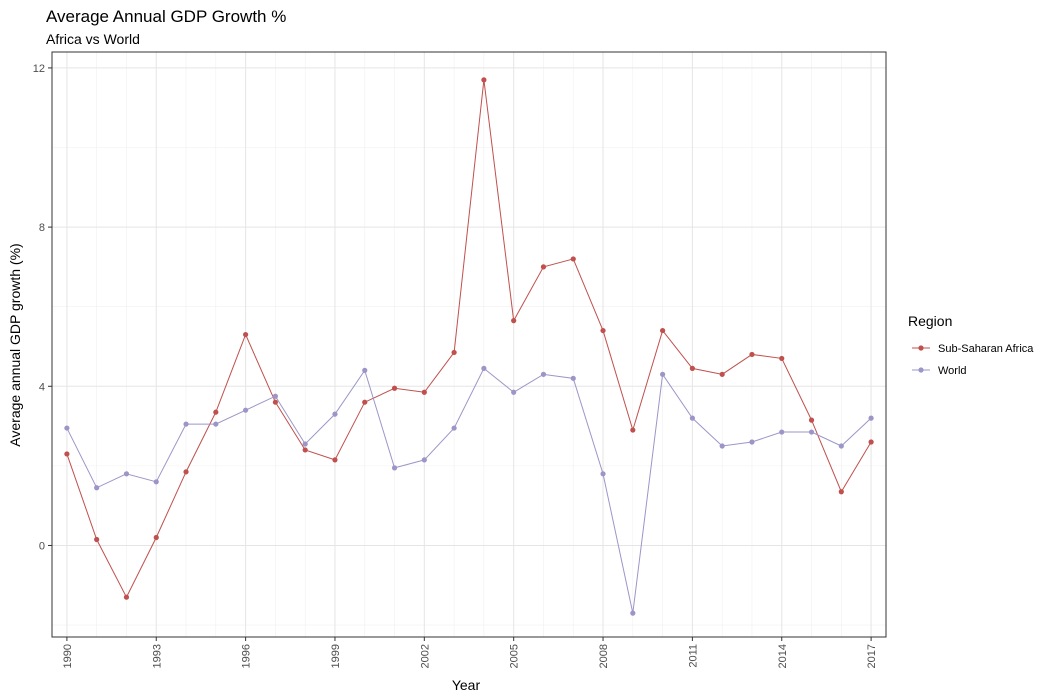  I want to click on legend: Region Sub-Saharan Africa World, so click(971, 345).